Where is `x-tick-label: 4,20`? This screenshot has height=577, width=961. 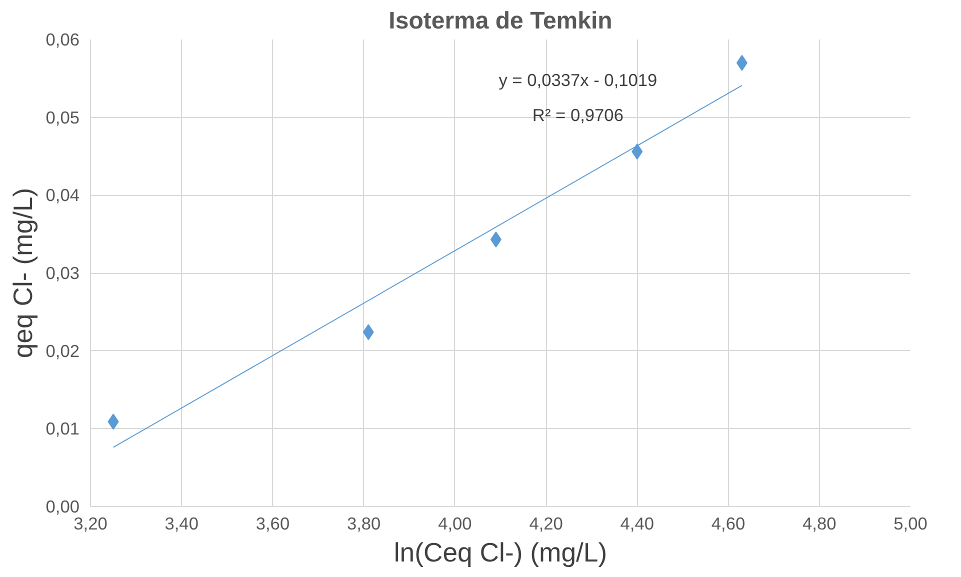
x-tick-label: 4,20 is located at coordinates (546, 524).